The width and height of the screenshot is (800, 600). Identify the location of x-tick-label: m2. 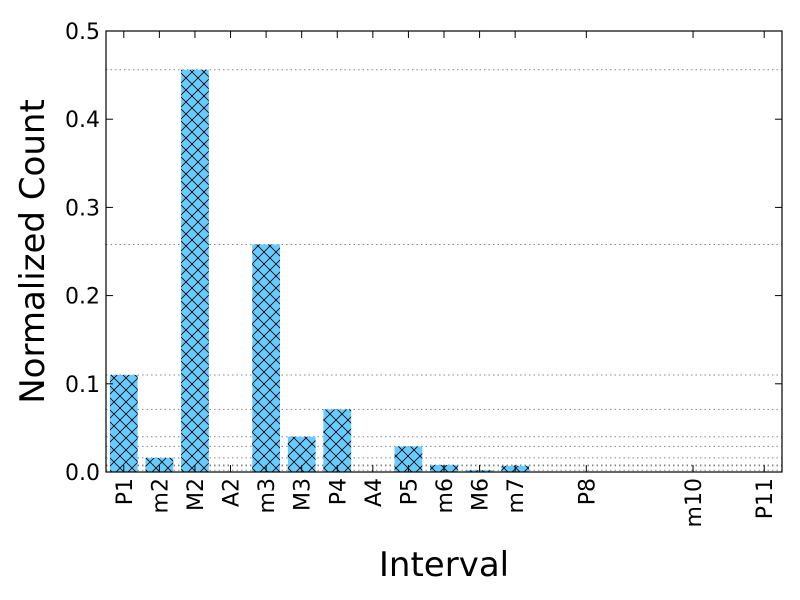
(160, 495).